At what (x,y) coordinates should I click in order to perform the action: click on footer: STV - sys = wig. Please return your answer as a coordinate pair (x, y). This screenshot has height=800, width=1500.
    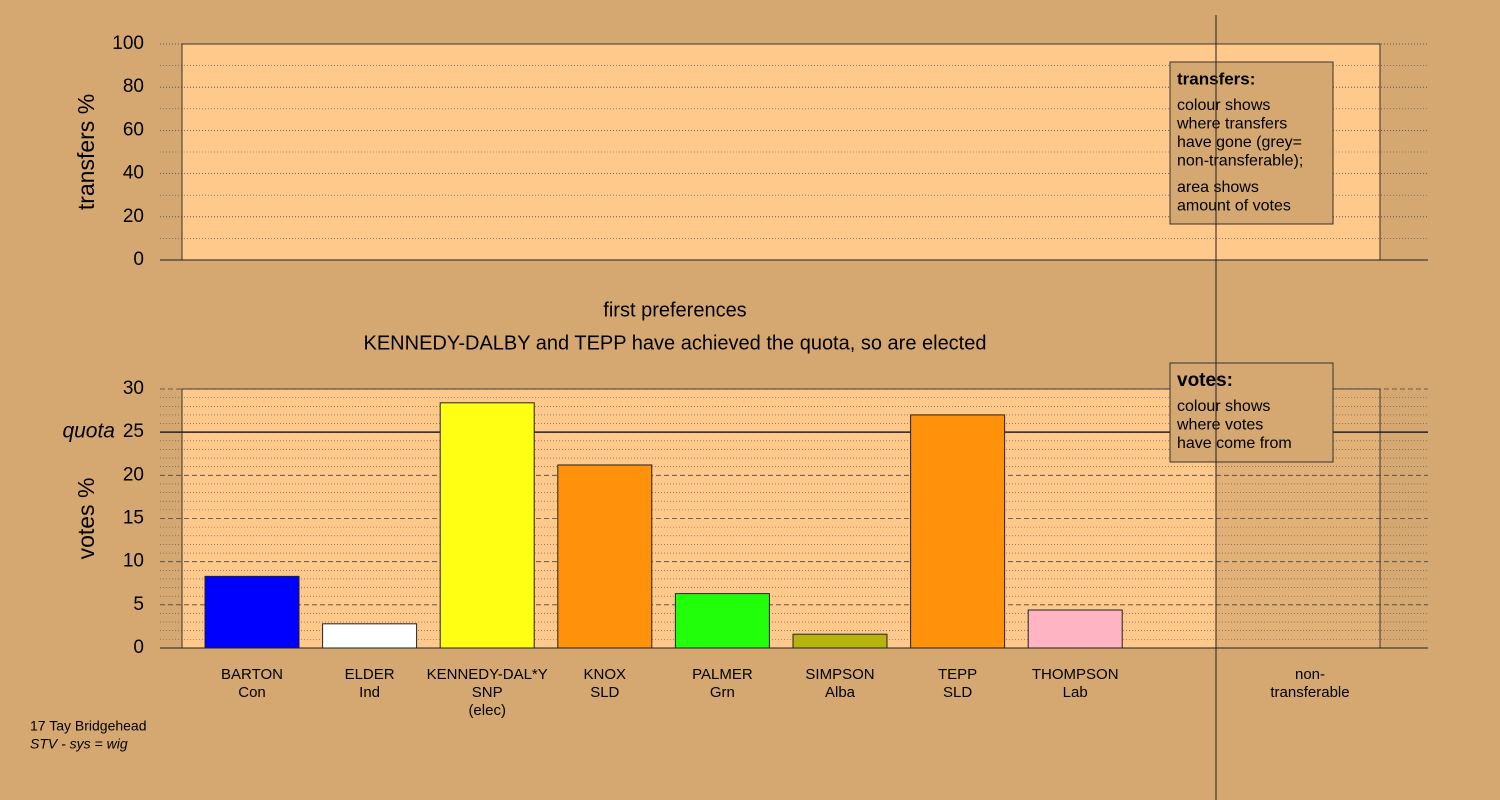
    Looking at the image, I should click on (79, 744).